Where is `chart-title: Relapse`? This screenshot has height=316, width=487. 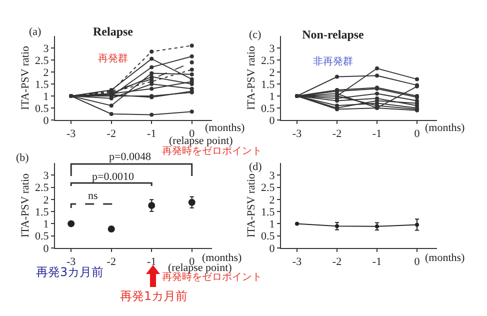 chart-title: Relapse is located at coordinates (113, 31).